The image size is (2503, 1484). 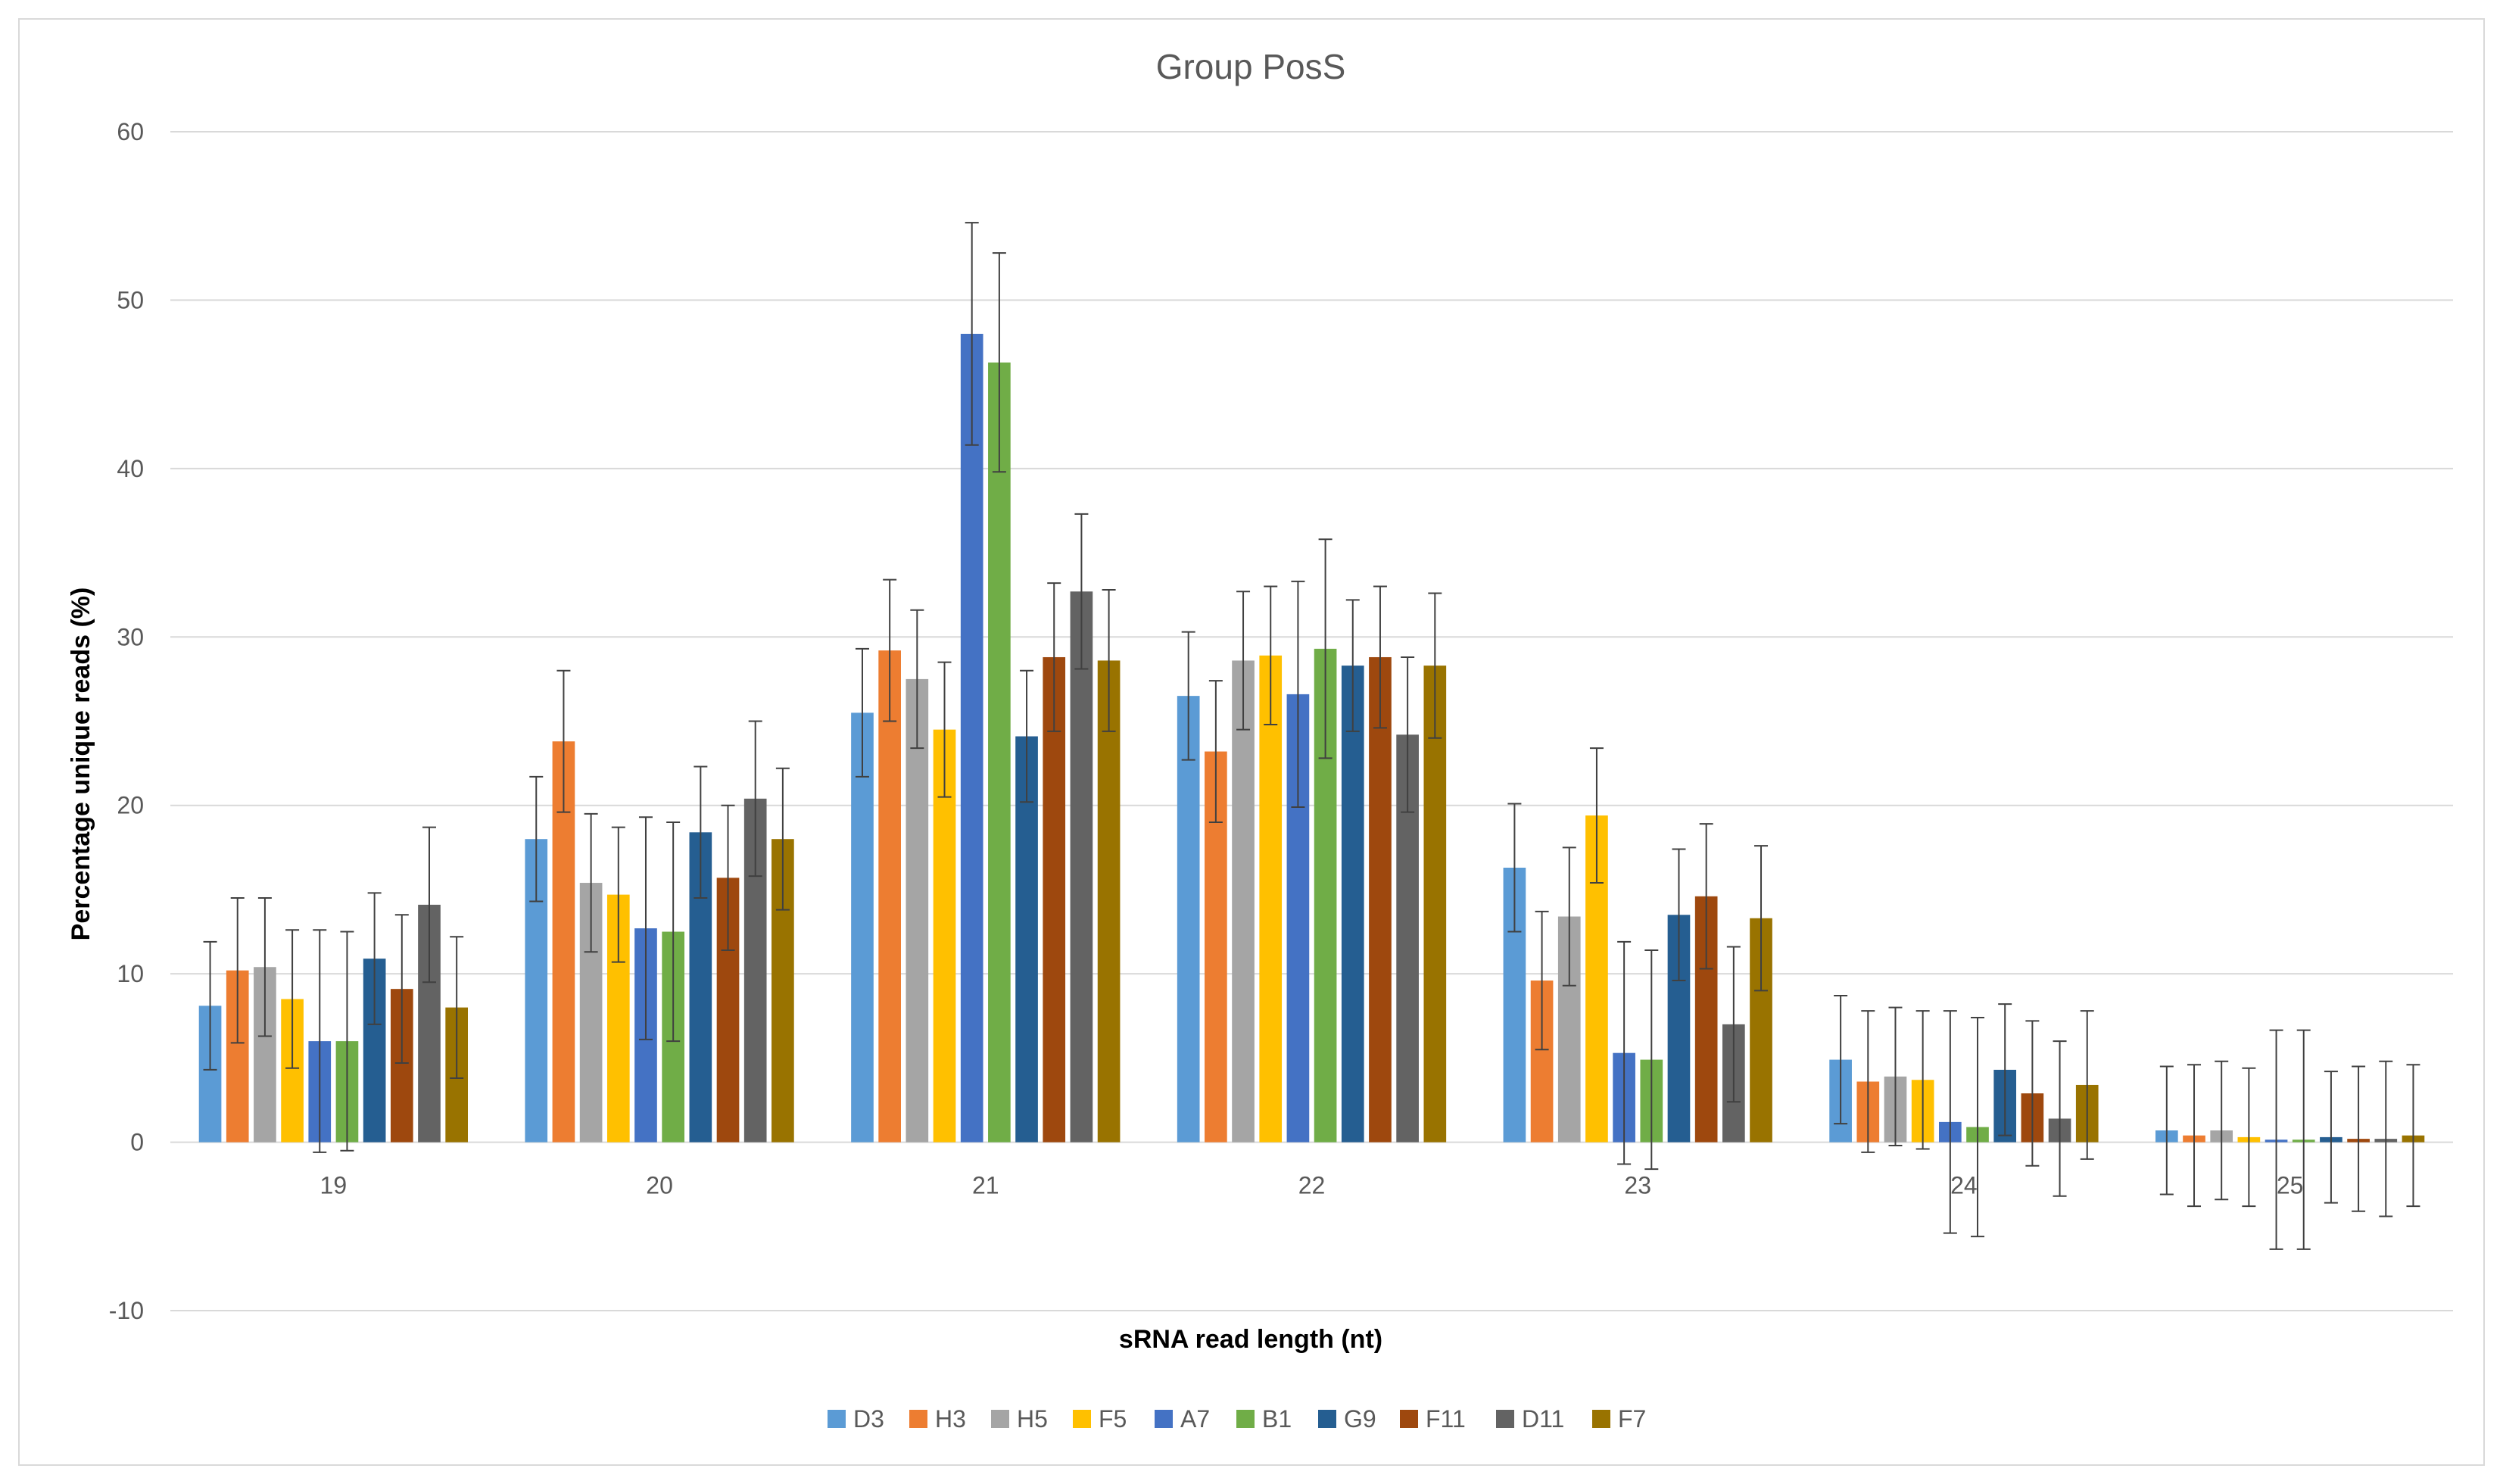 What do you see at coordinates (130, 299) in the screenshot?
I see `y-tick-label: 50` at bounding box center [130, 299].